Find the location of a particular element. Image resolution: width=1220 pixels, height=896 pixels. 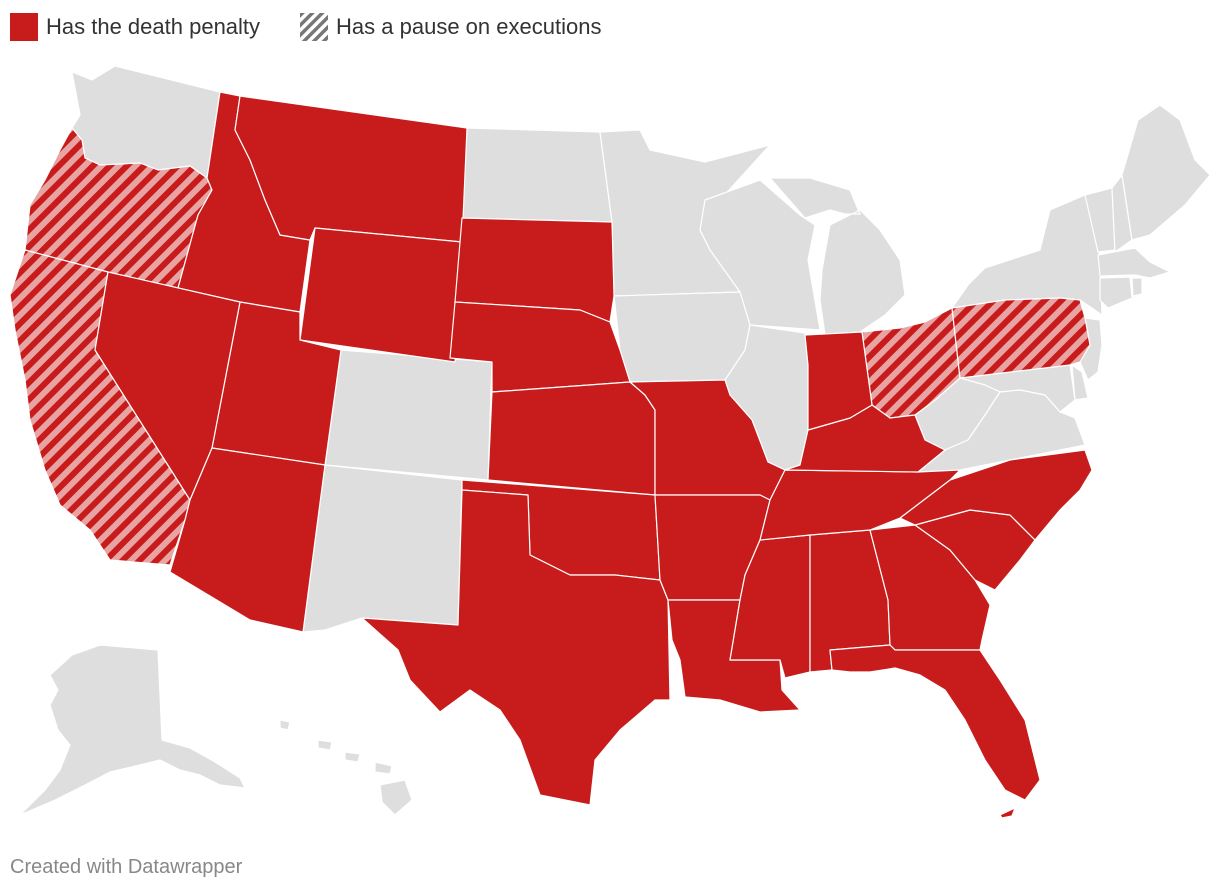

legend-item-pause: Has a pause on executions is located at coordinates (450, 27).